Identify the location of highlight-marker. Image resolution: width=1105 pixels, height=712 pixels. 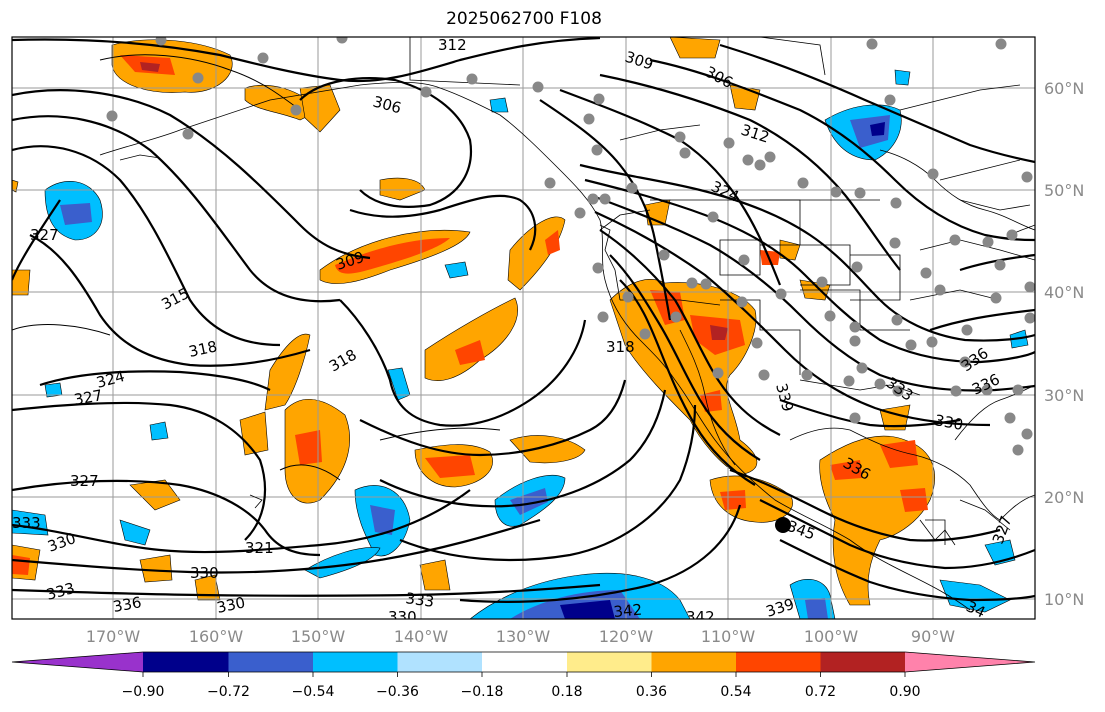
(783, 525).